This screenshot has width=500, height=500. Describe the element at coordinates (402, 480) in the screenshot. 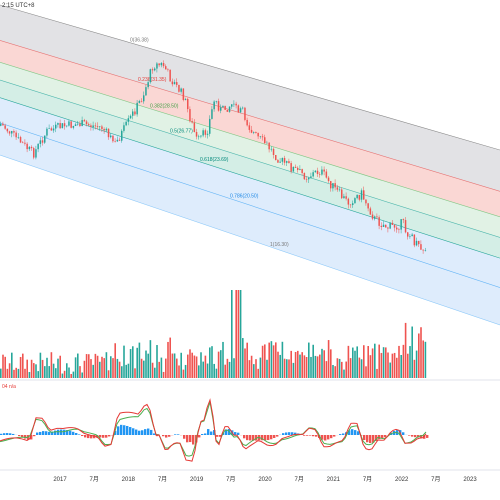

I see `time-tick-label: 2022` at that location.